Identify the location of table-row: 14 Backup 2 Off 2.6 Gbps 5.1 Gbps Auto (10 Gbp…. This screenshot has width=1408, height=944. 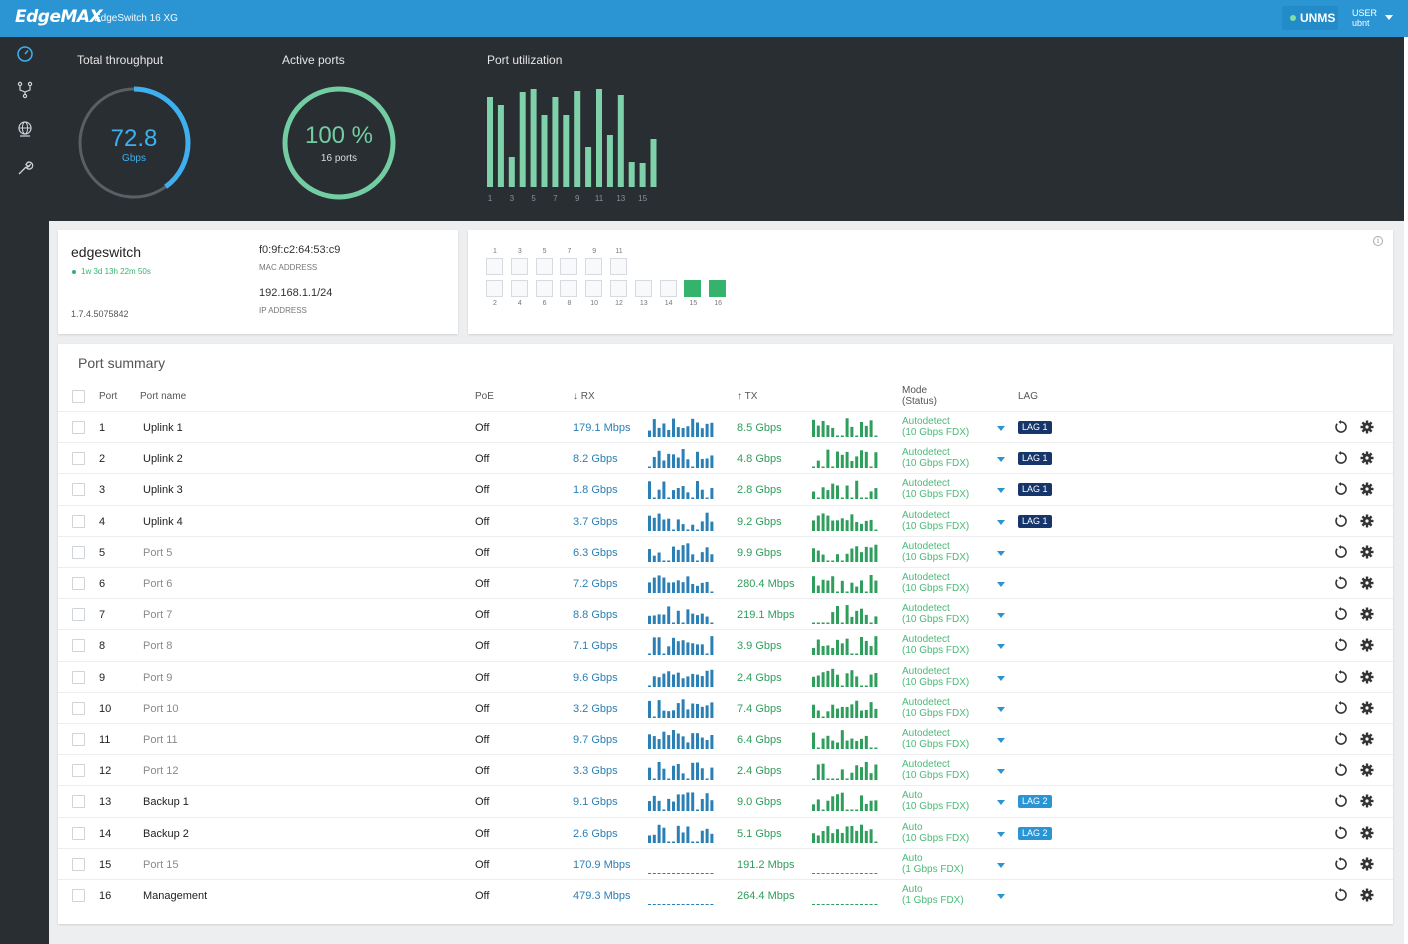
(725, 832).